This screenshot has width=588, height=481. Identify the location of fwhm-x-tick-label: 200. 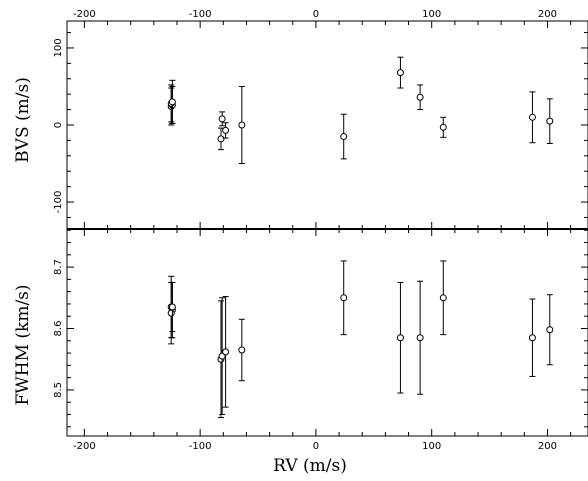
(547, 446).